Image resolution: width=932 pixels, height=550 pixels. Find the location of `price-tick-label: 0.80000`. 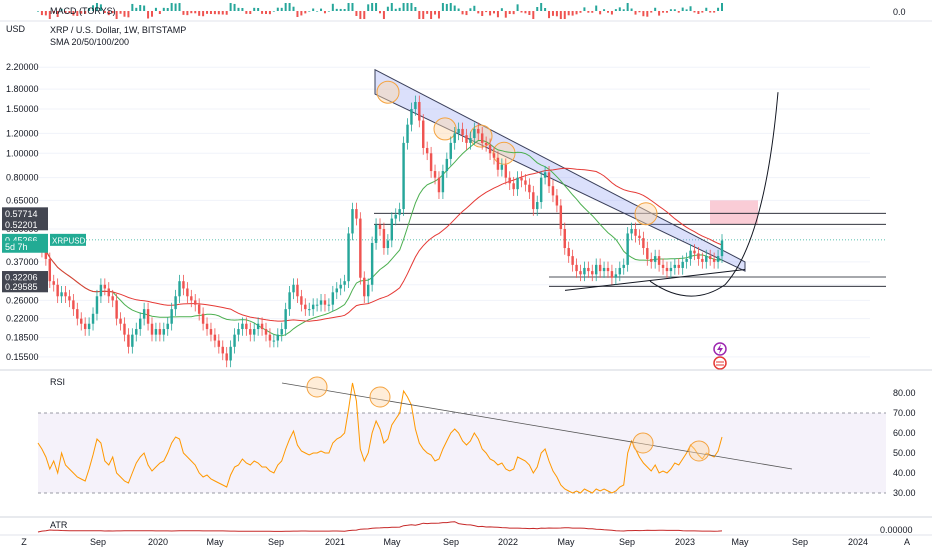

price-tick-label: 0.80000 is located at coordinates (22, 178).